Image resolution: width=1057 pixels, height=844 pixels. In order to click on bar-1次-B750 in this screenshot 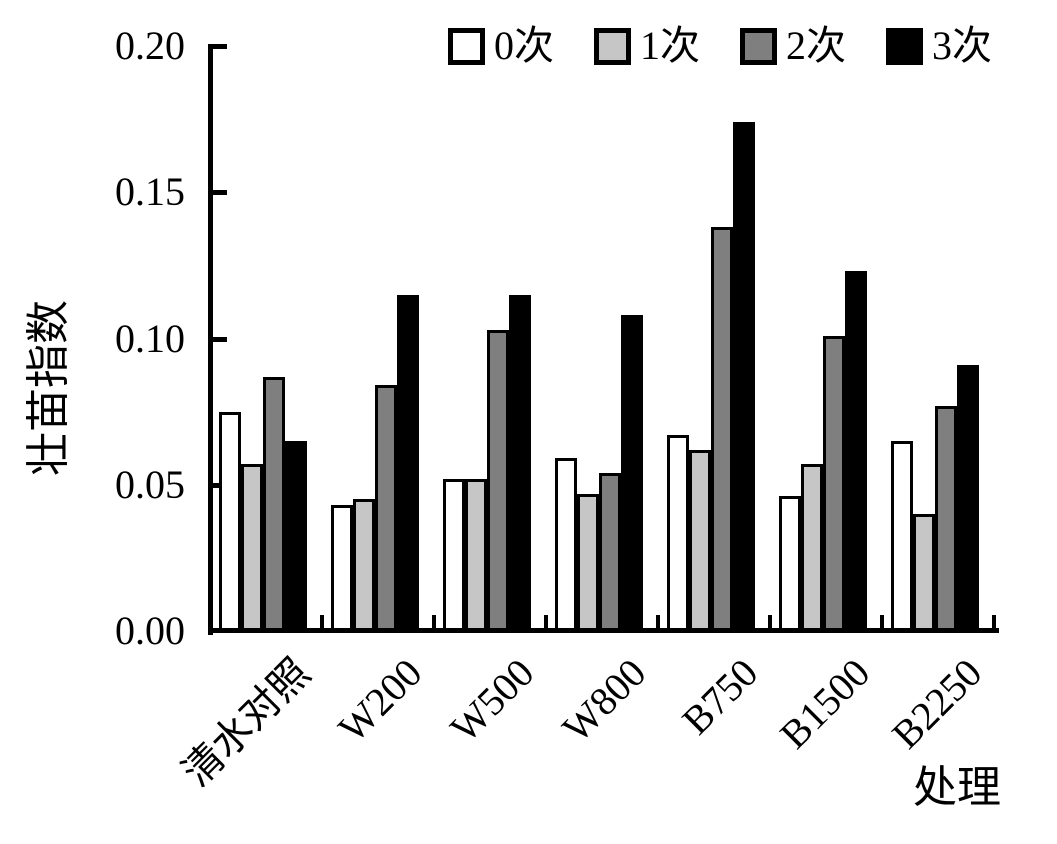, I will do `click(700, 540)`.